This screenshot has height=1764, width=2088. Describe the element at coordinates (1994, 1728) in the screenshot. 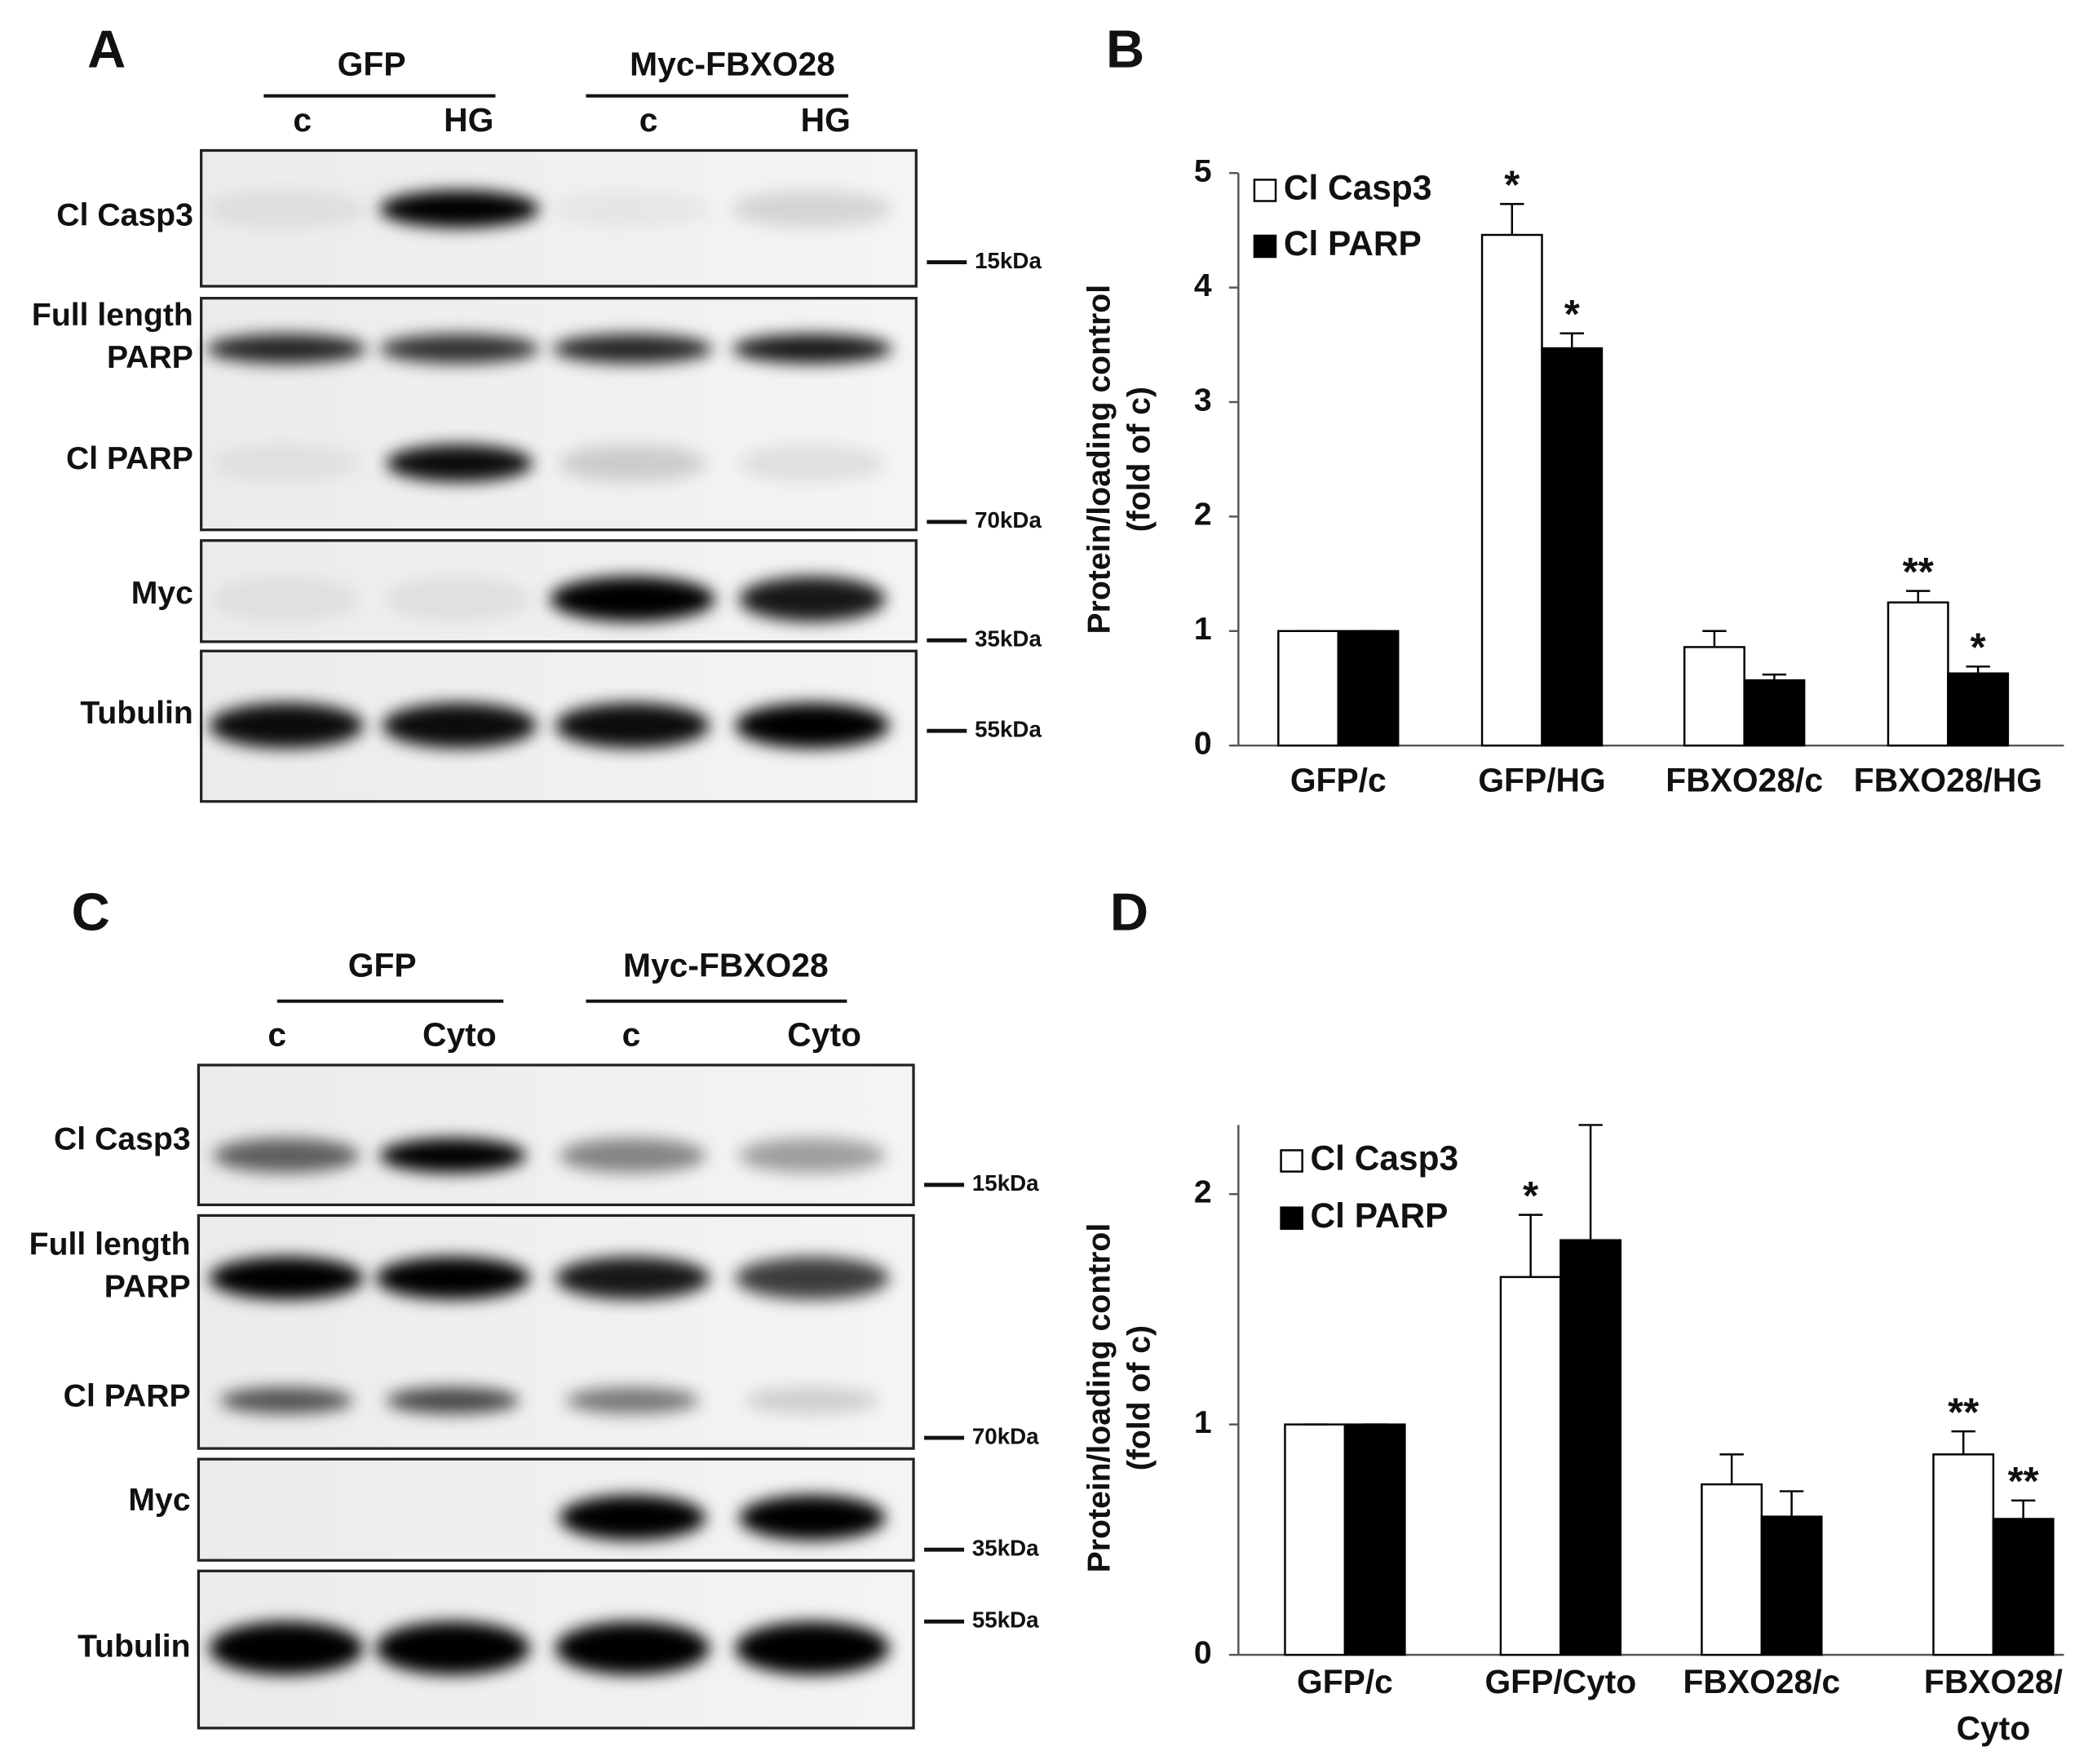

I see `x-tick-label: Cyto` at that location.